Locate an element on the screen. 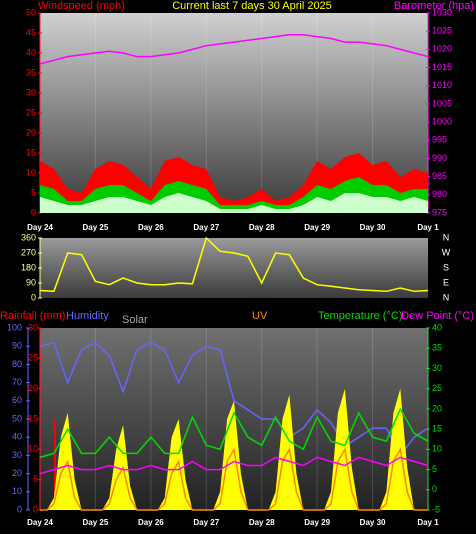 This screenshot has width=476, height=534. y-tick-label: 45 is located at coordinates (31, 32).